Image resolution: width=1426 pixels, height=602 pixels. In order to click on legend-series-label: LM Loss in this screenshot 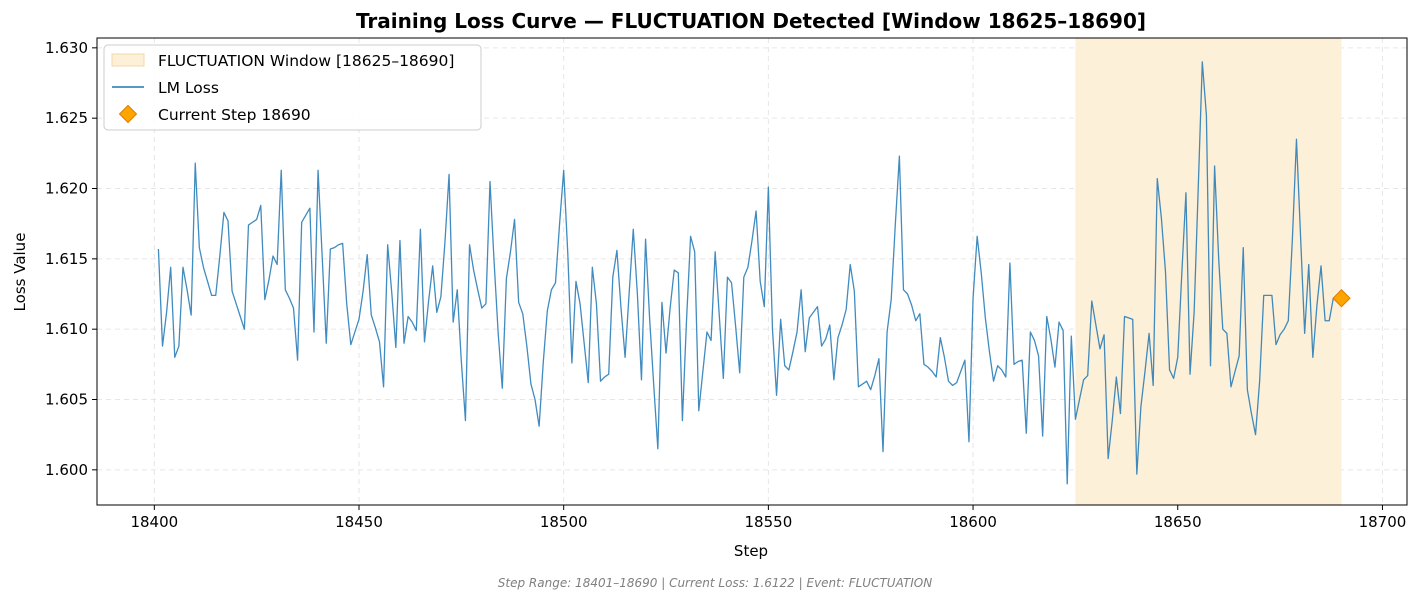, I will do `click(188, 88)`.